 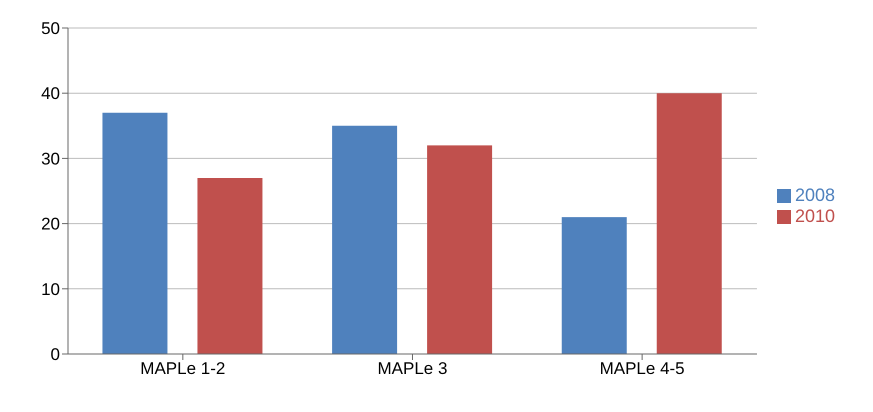 What do you see at coordinates (50, 94) in the screenshot?
I see `y-tick-label: 40` at bounding box center [50, 94].